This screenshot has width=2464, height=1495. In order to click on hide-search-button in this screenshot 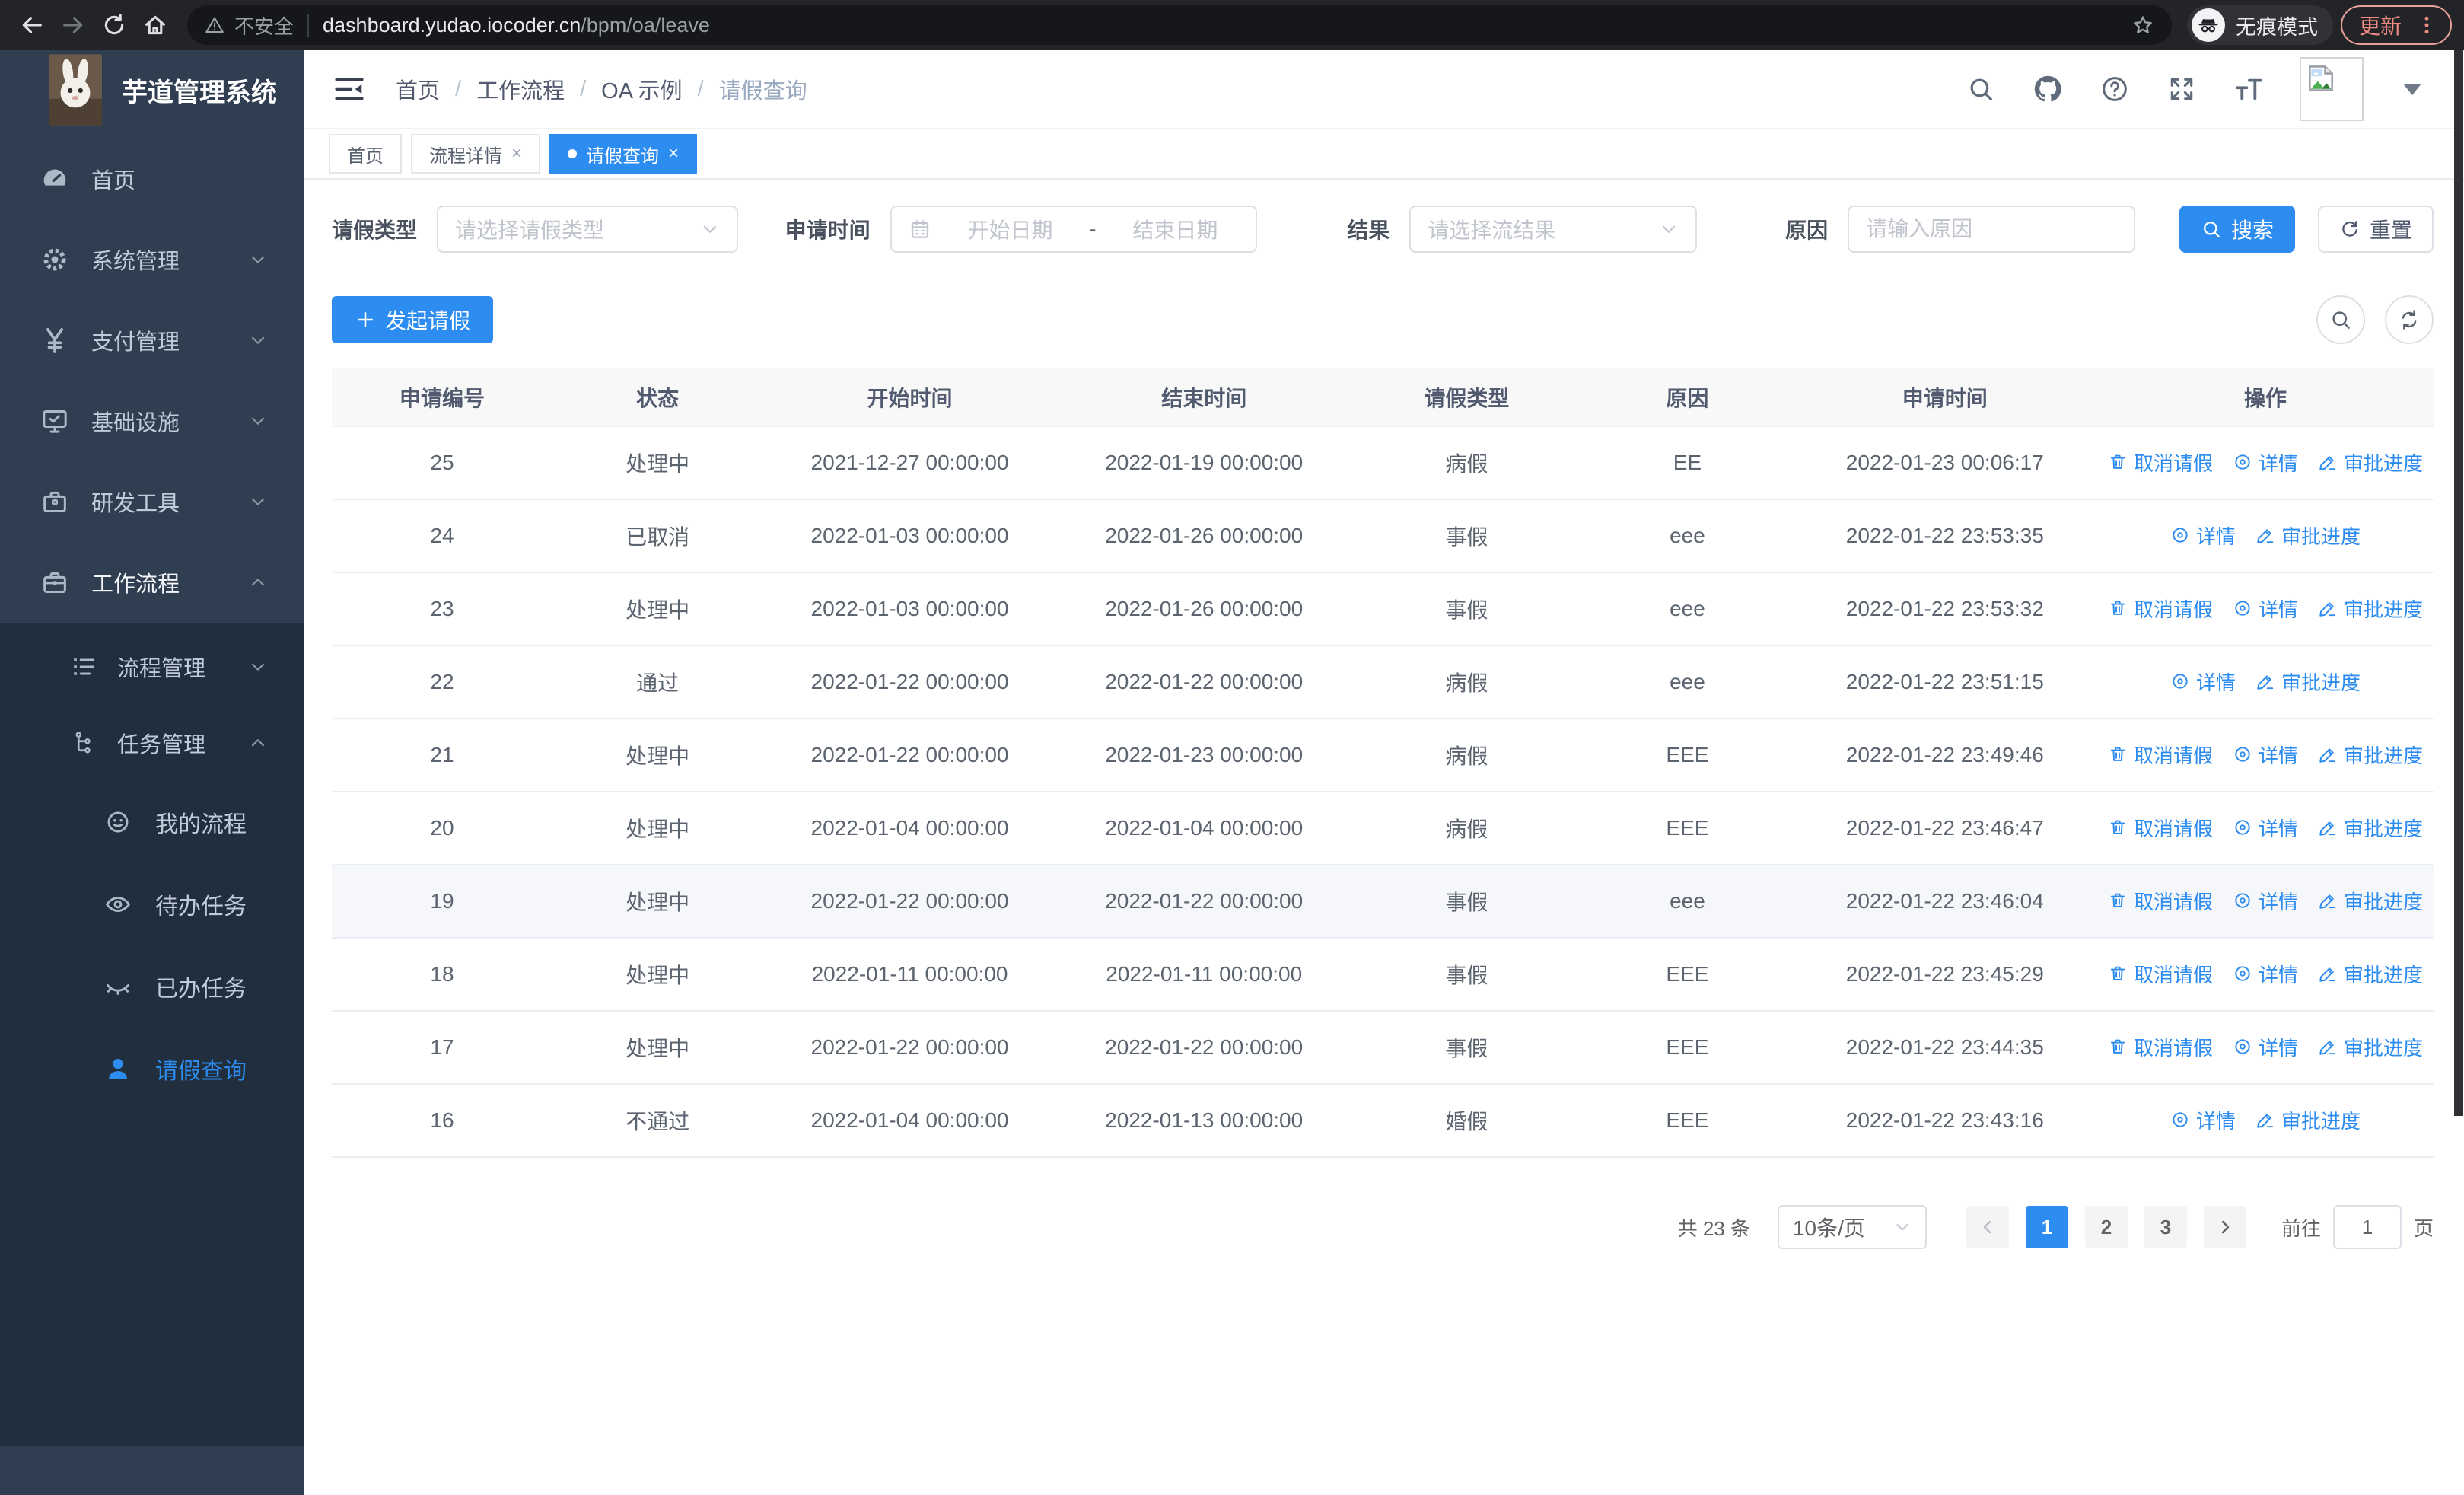, I will do `click(2340, 320)`.